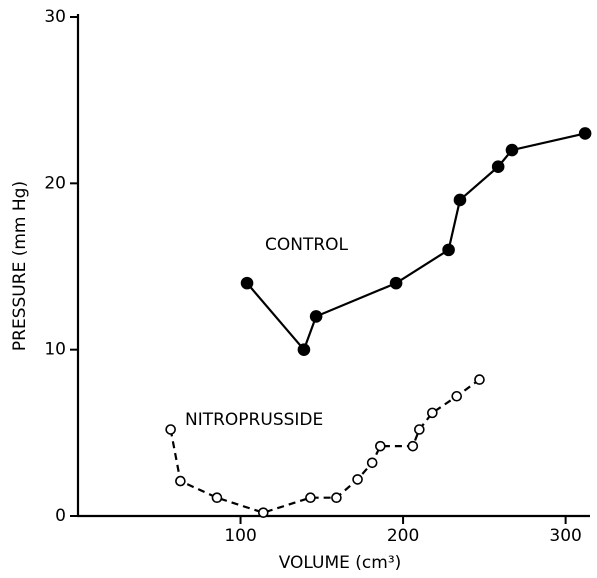  I want to click on y-tick-label: 30, so click(55, 17).